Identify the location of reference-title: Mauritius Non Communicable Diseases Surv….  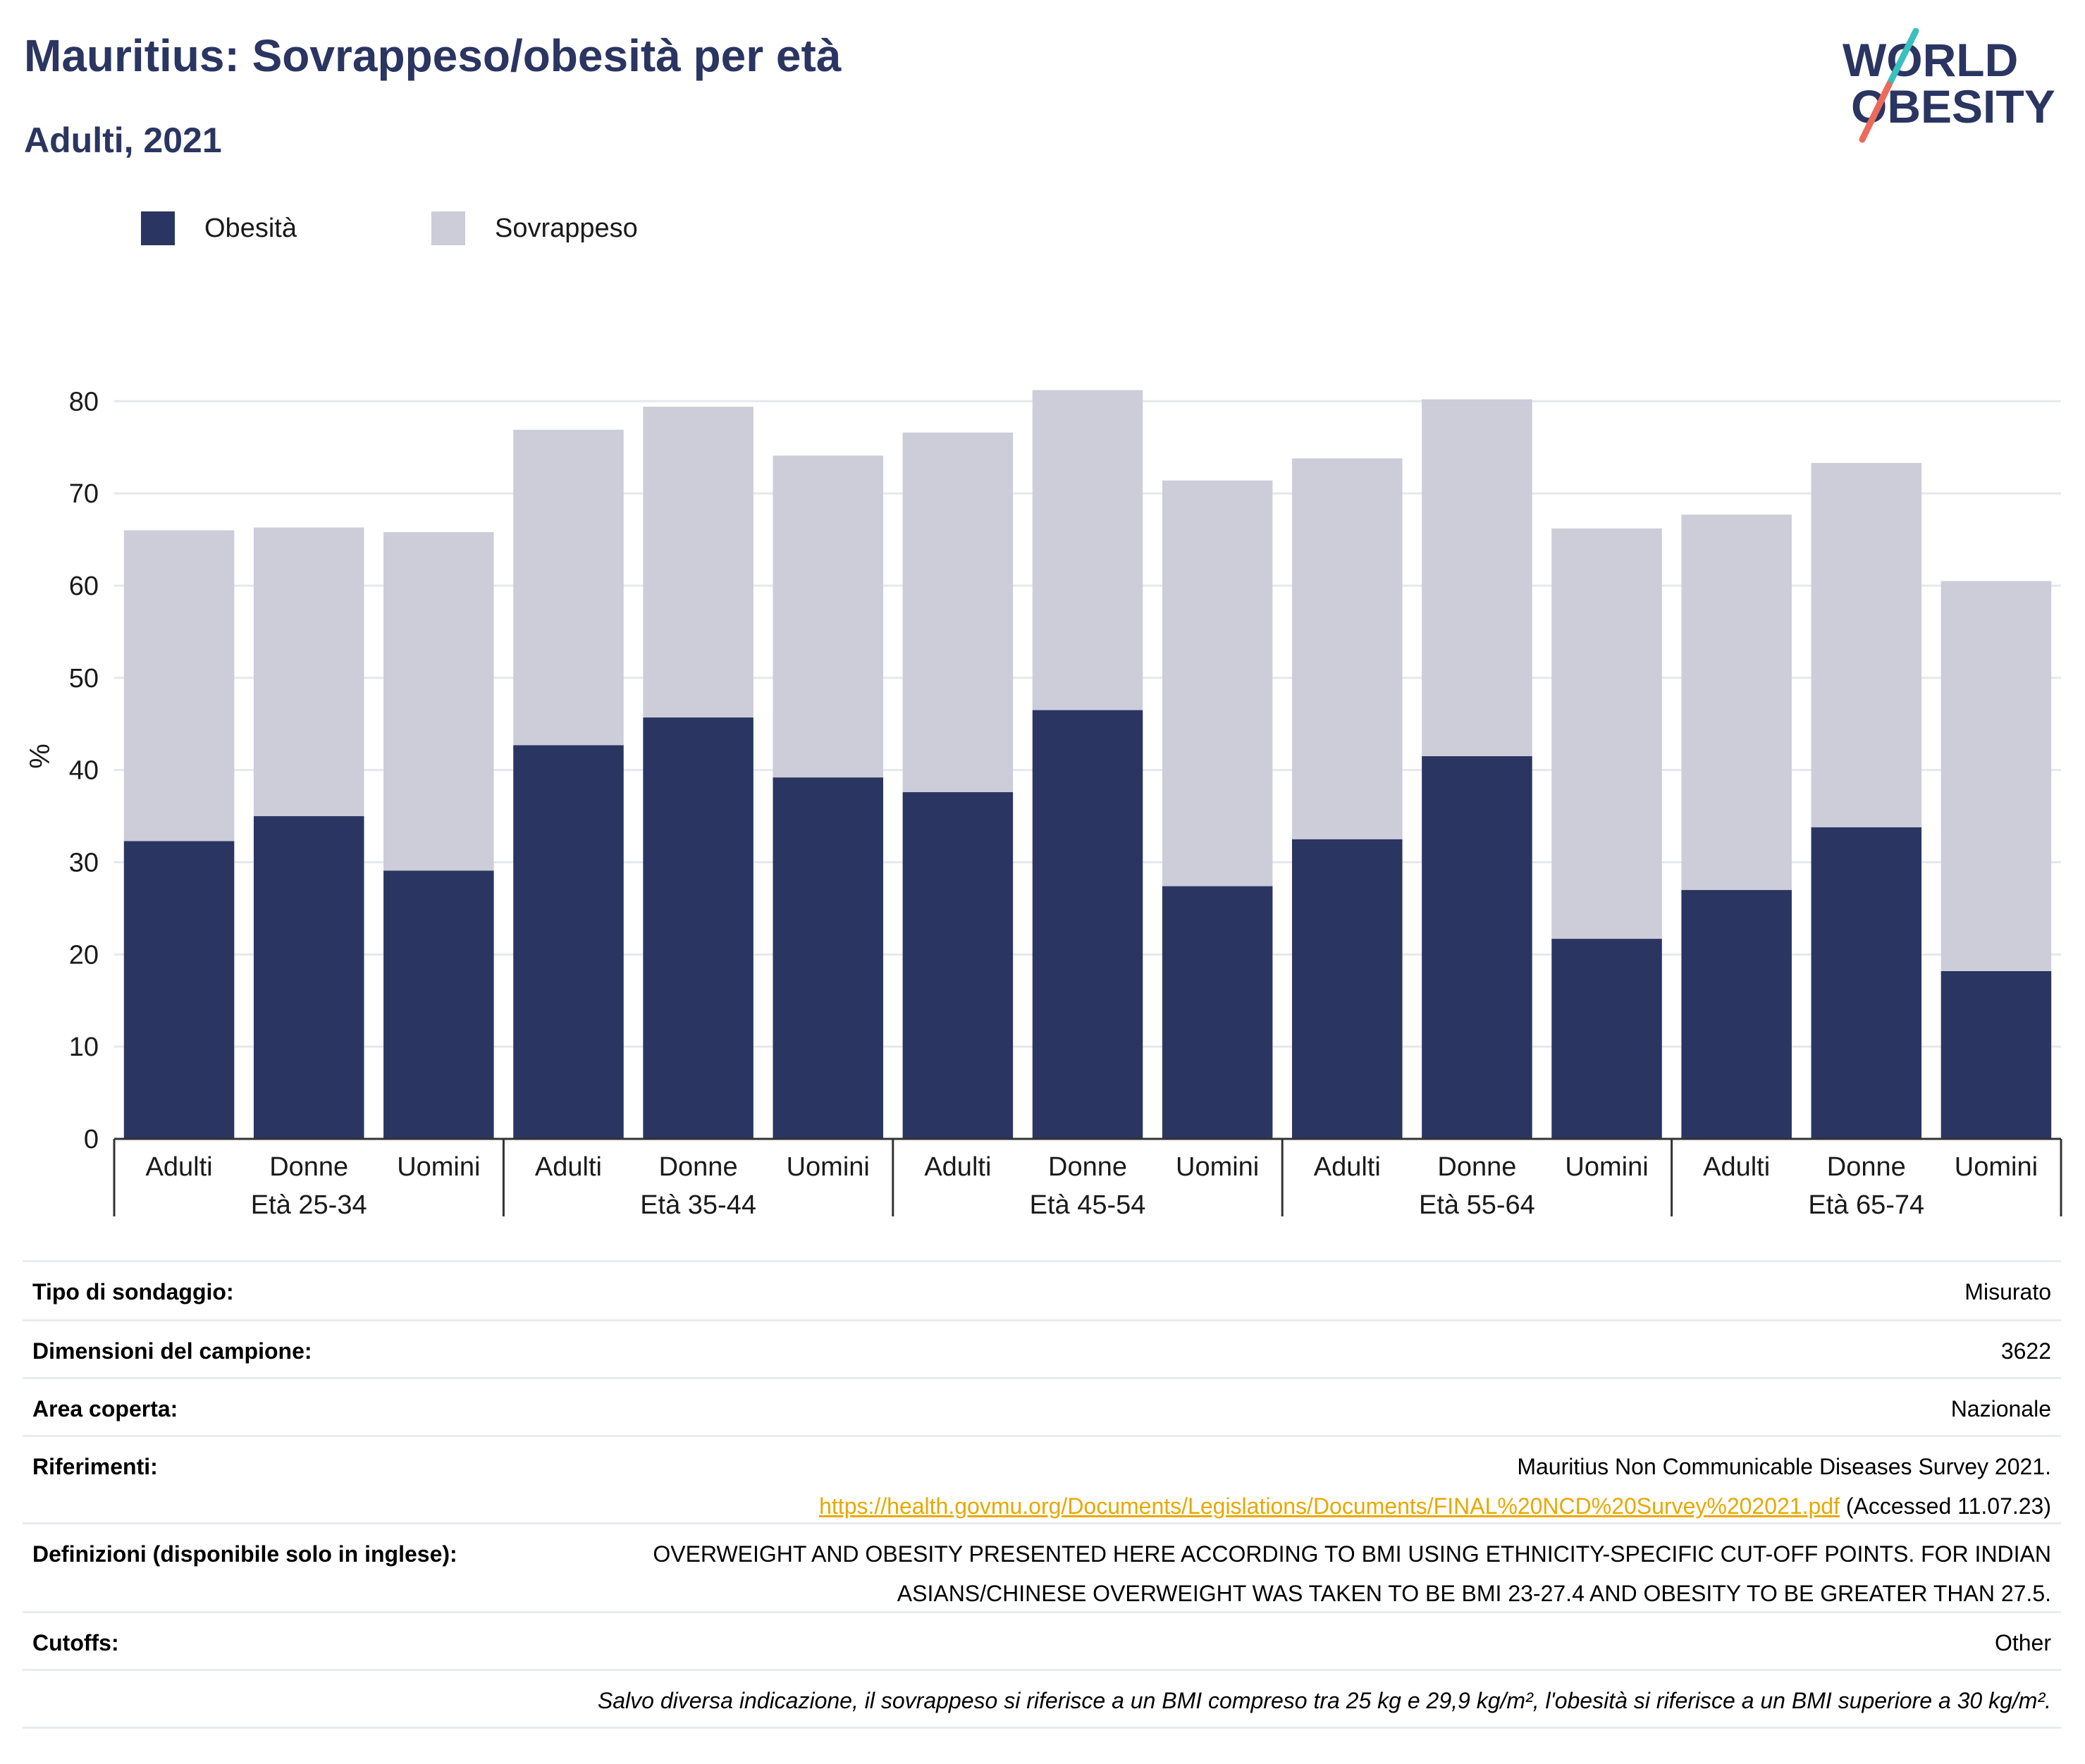
(1784, 1466).